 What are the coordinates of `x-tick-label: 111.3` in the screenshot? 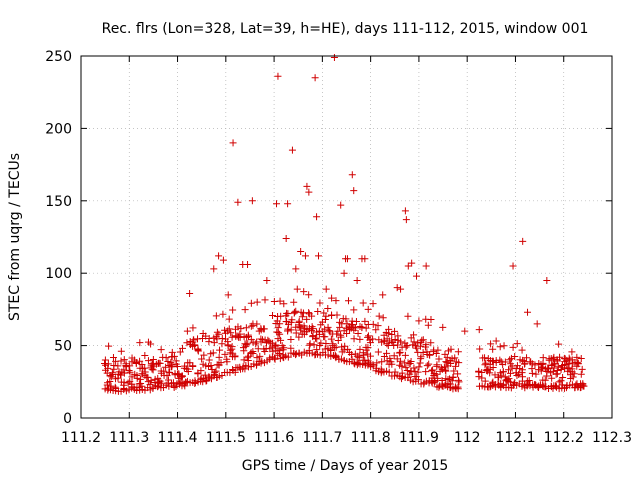 It's located at (129, 438).